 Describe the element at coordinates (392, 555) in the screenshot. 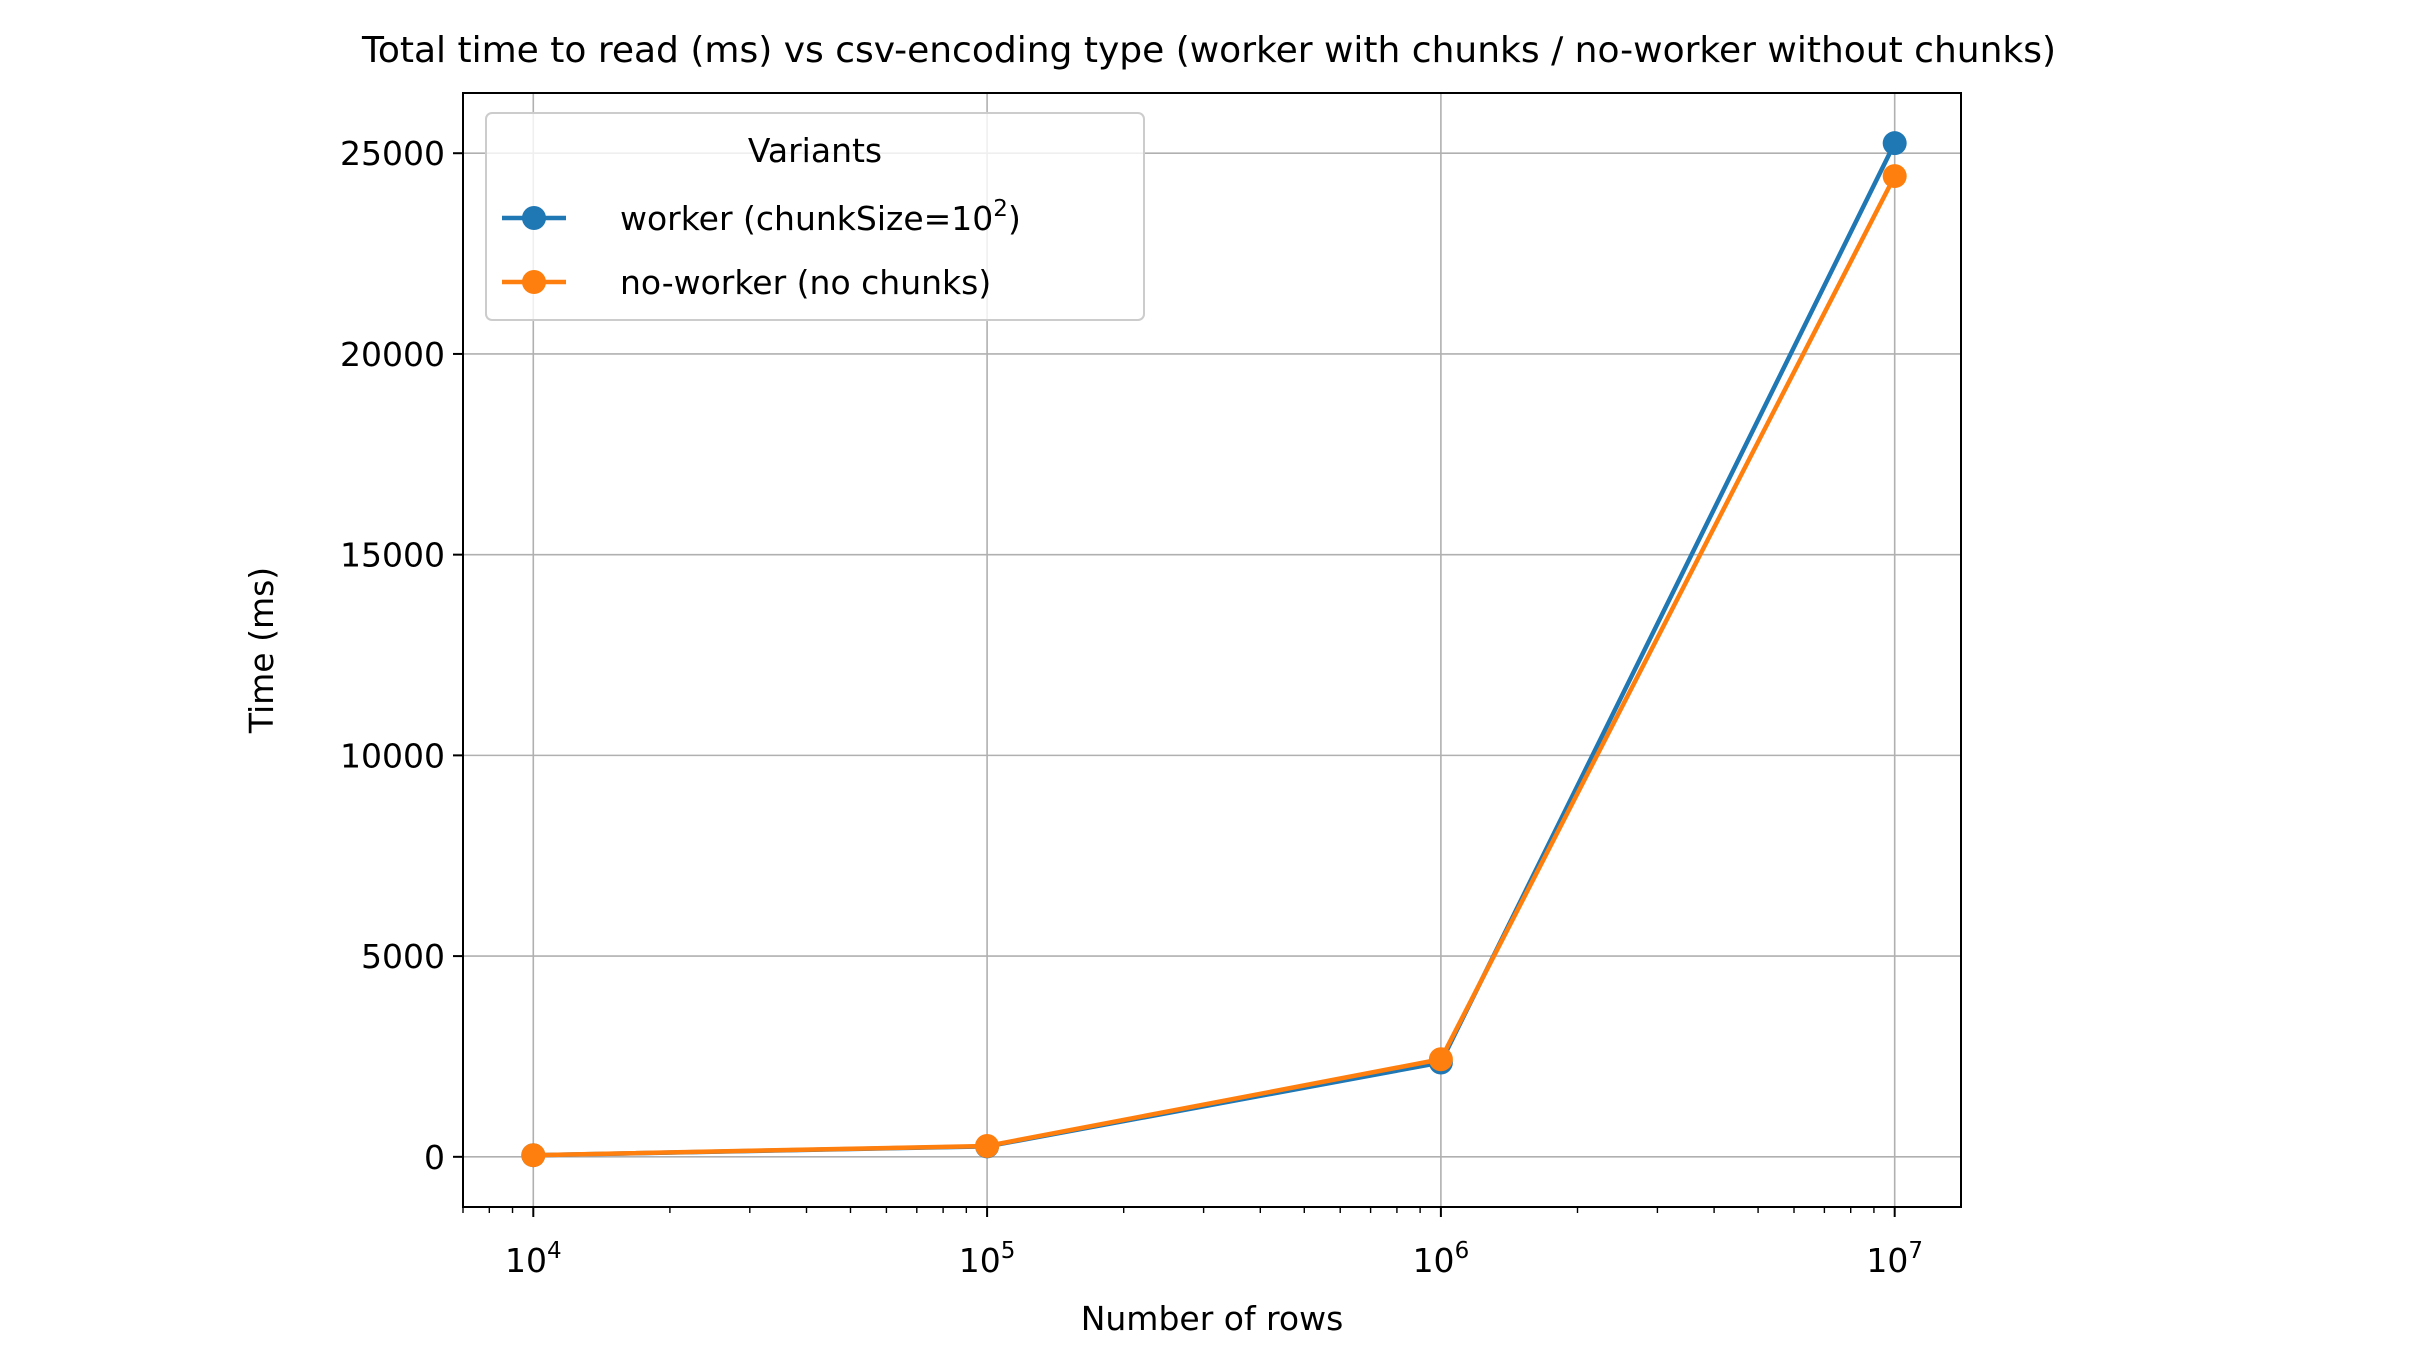

I see `y-tick-label: 15000` at that location.